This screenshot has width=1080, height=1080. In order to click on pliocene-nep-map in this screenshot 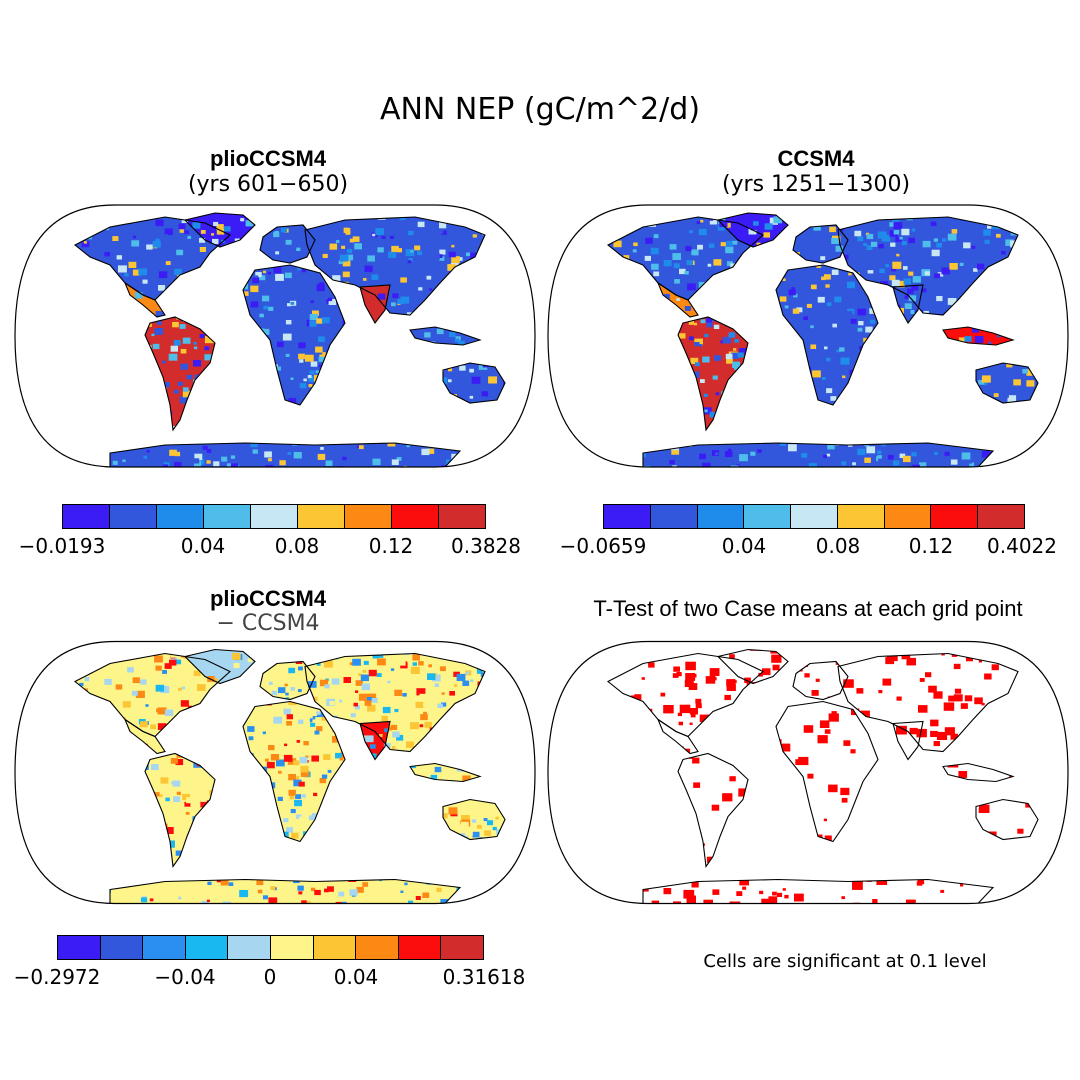, I will do `click(275, 336)`.